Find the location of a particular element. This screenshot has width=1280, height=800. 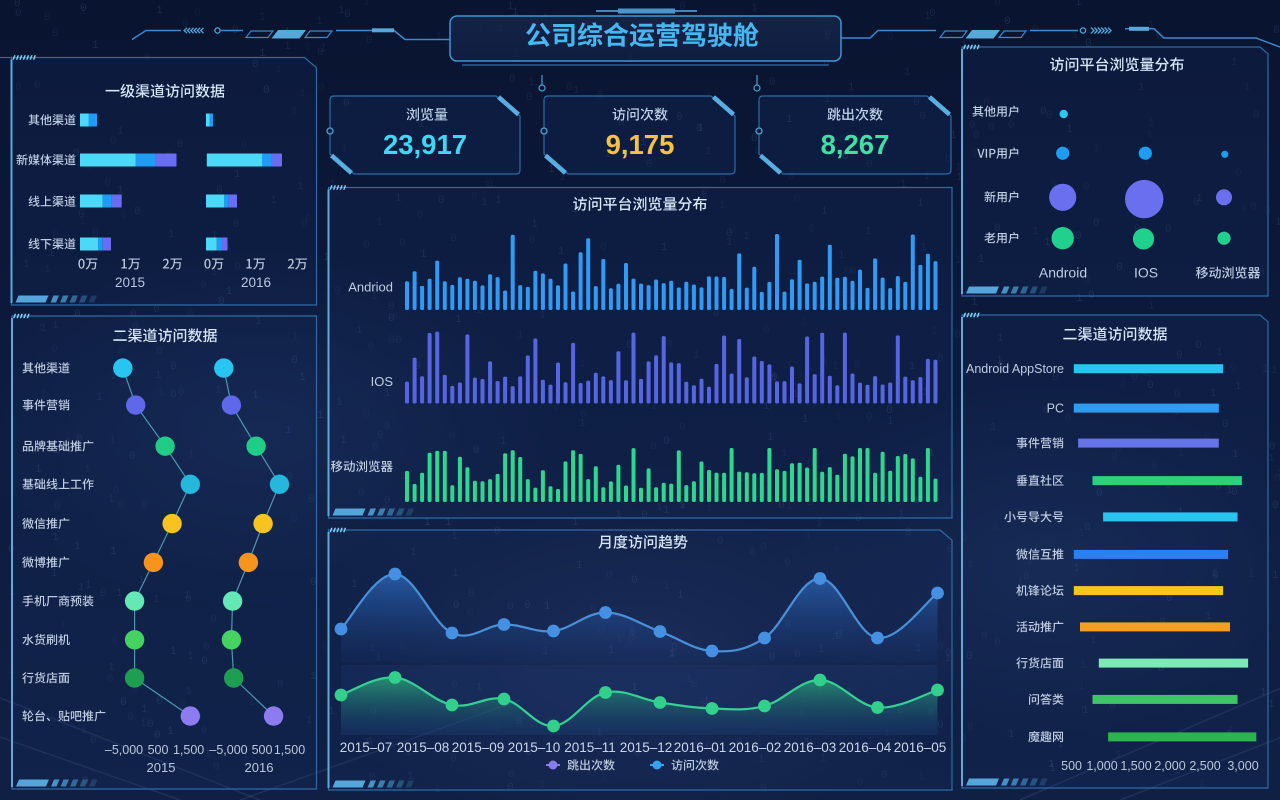

svg-text: 2016–03 is located at coordinates (810, 747).